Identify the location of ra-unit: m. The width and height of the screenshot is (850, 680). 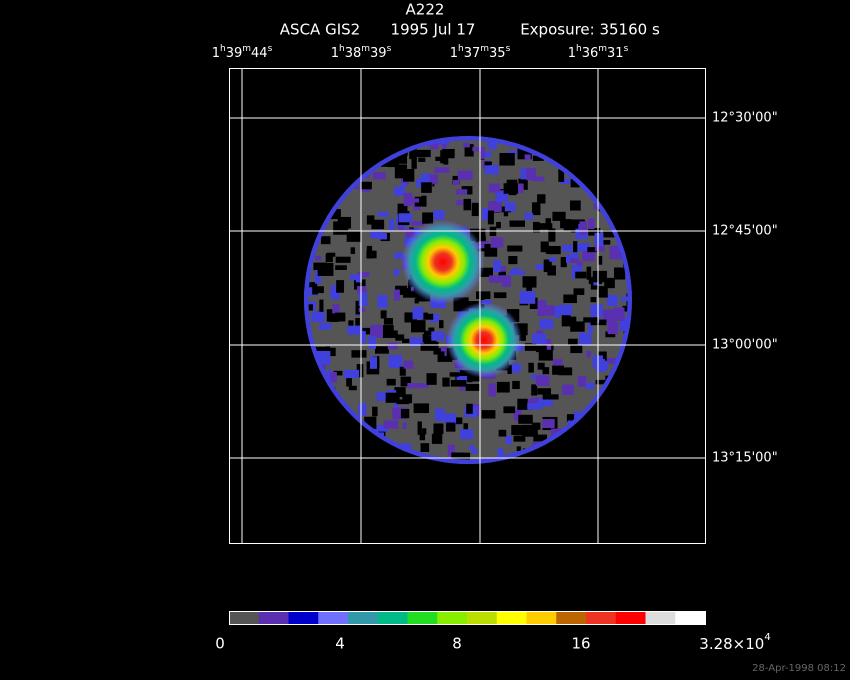
(365, 49).